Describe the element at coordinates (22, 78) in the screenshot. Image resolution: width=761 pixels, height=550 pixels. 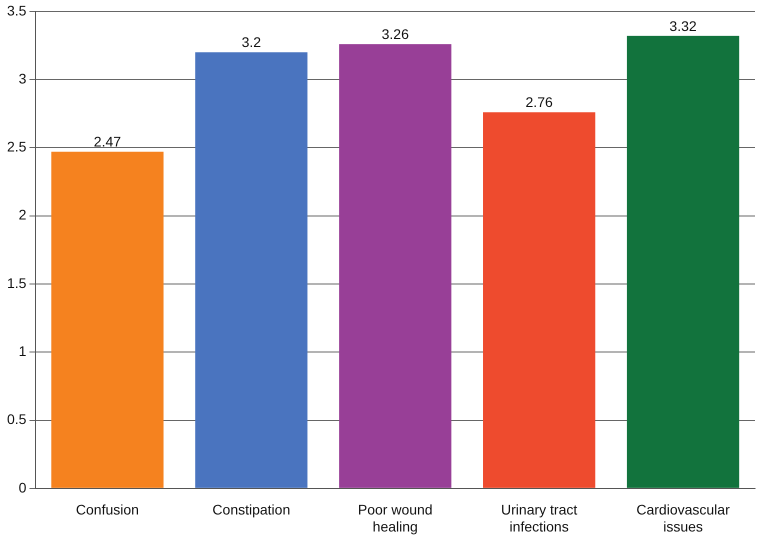
I see `y-tick-label: 3` at that location.